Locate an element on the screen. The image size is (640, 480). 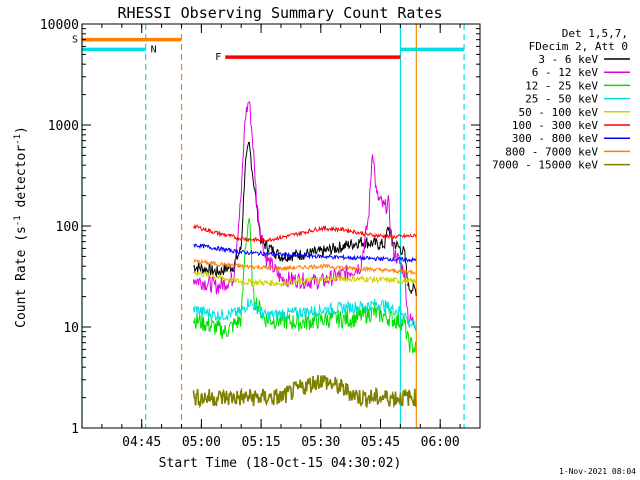
legend-label-1: 6 - 12 keV is located at coordinates (565, 72).